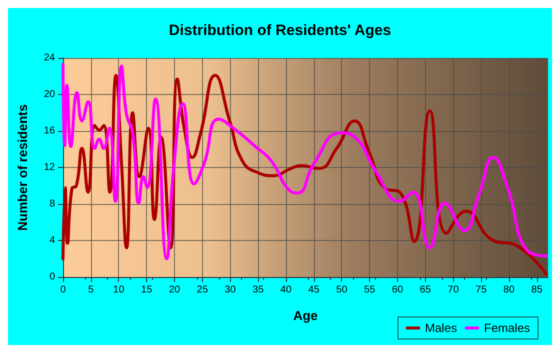 Image resolution: width=560 pixels, height=353 pixels. I want to click on x-tick-label: 35, so click(258, 290).